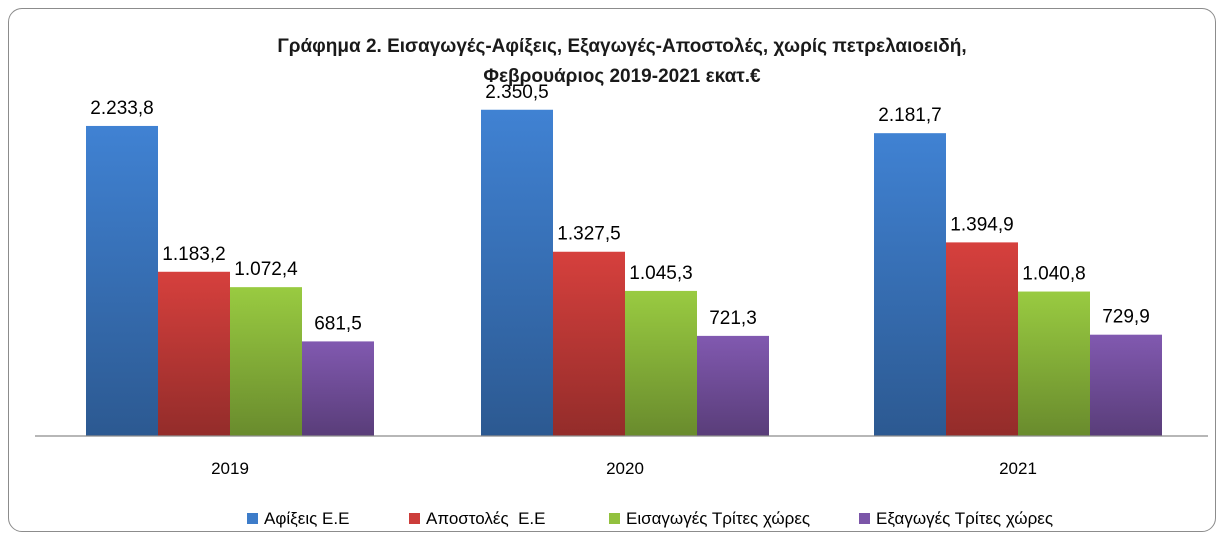 The image size is (1229, 544). What do you see at coordinates (661, 363) in the screenshot?
I see `bar-series-3-2020` at bounding box center [661, 363].